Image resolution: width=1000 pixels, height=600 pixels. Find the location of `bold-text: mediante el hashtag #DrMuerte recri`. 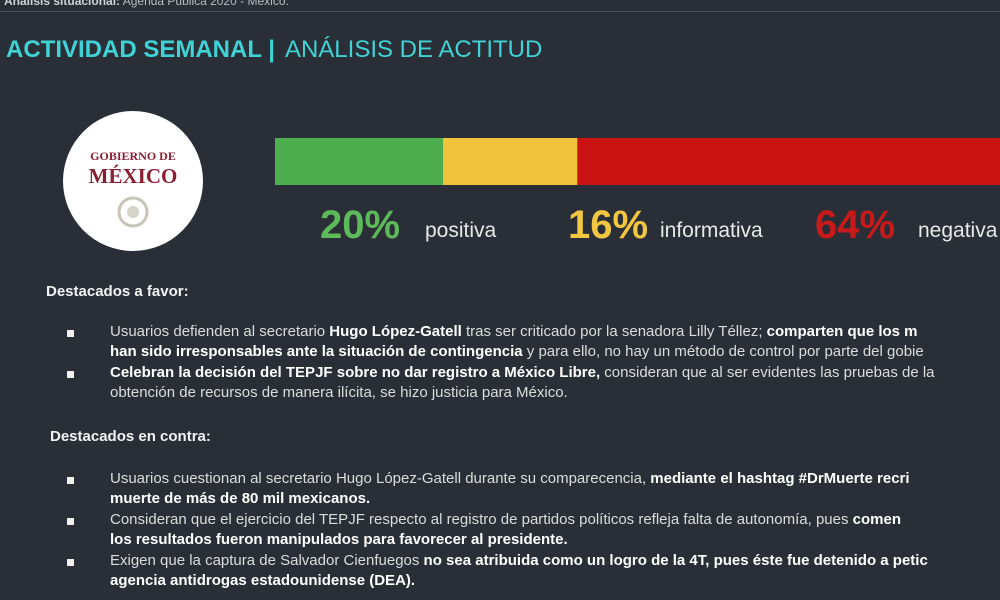

bold-text: mediante el hashtag #DrMuerte recri is located at coordinates (780, 478).